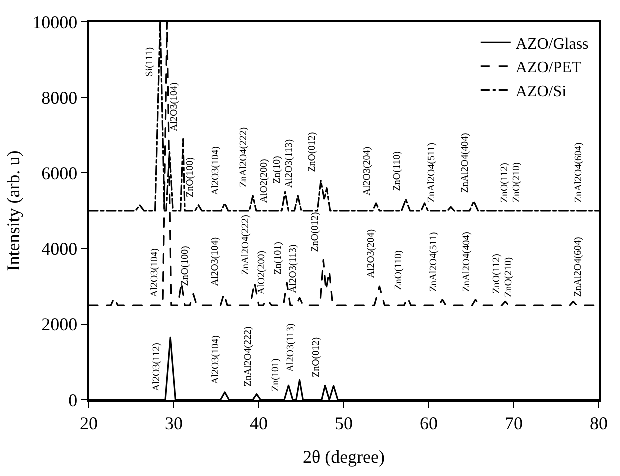  What do you see at coordinates (60, 249) in the screenshot?
I see `y-tick-label: 4000` at bounding box center [60, 249].